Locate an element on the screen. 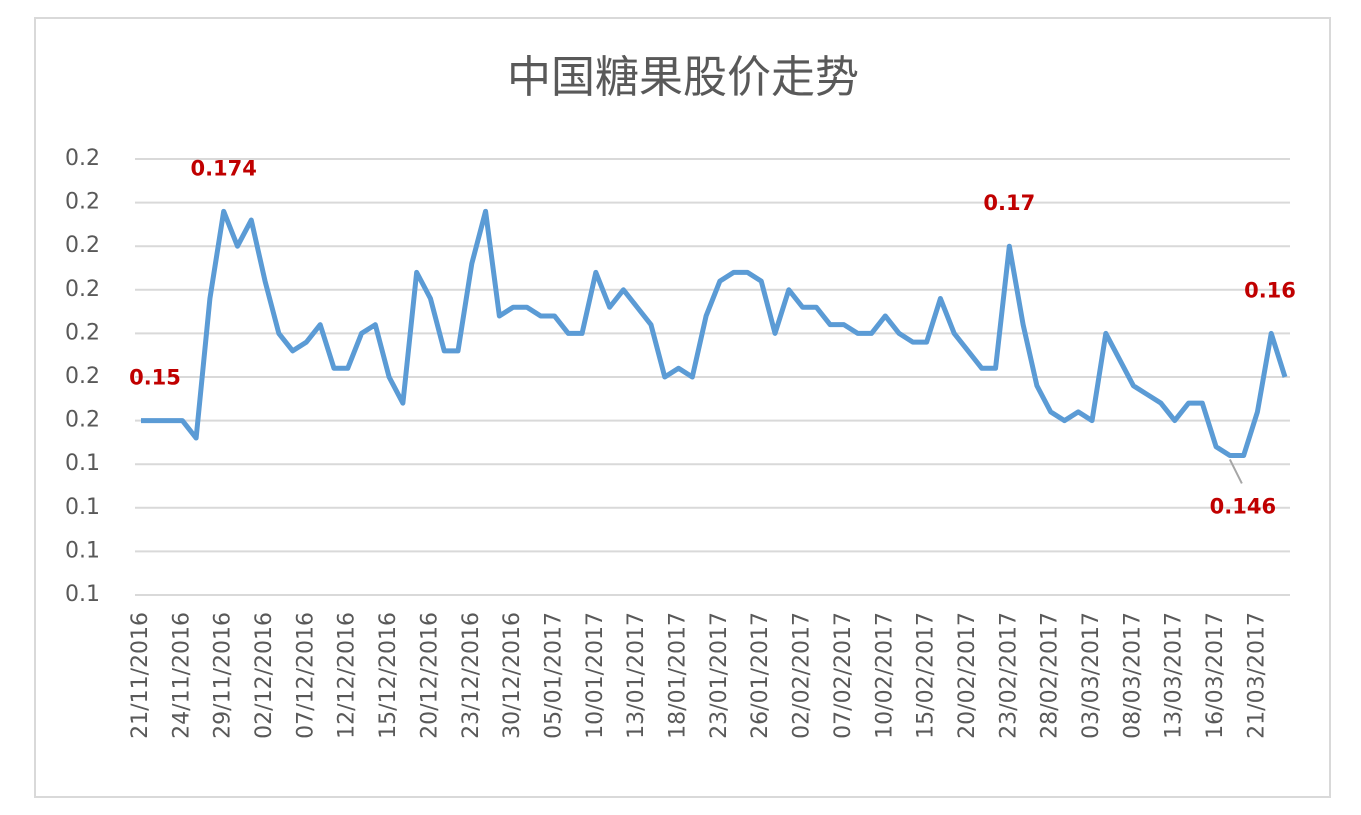  x-tick-label: 23/02/2017 is located at coordinates (1008, 675).